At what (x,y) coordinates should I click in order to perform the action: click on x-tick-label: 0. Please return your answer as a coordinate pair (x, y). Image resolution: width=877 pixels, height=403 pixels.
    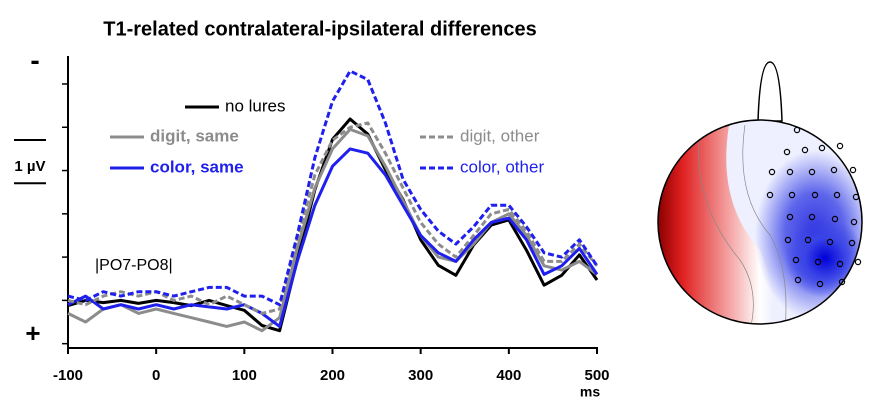
    Looking at the image, I should click on (156, 375).